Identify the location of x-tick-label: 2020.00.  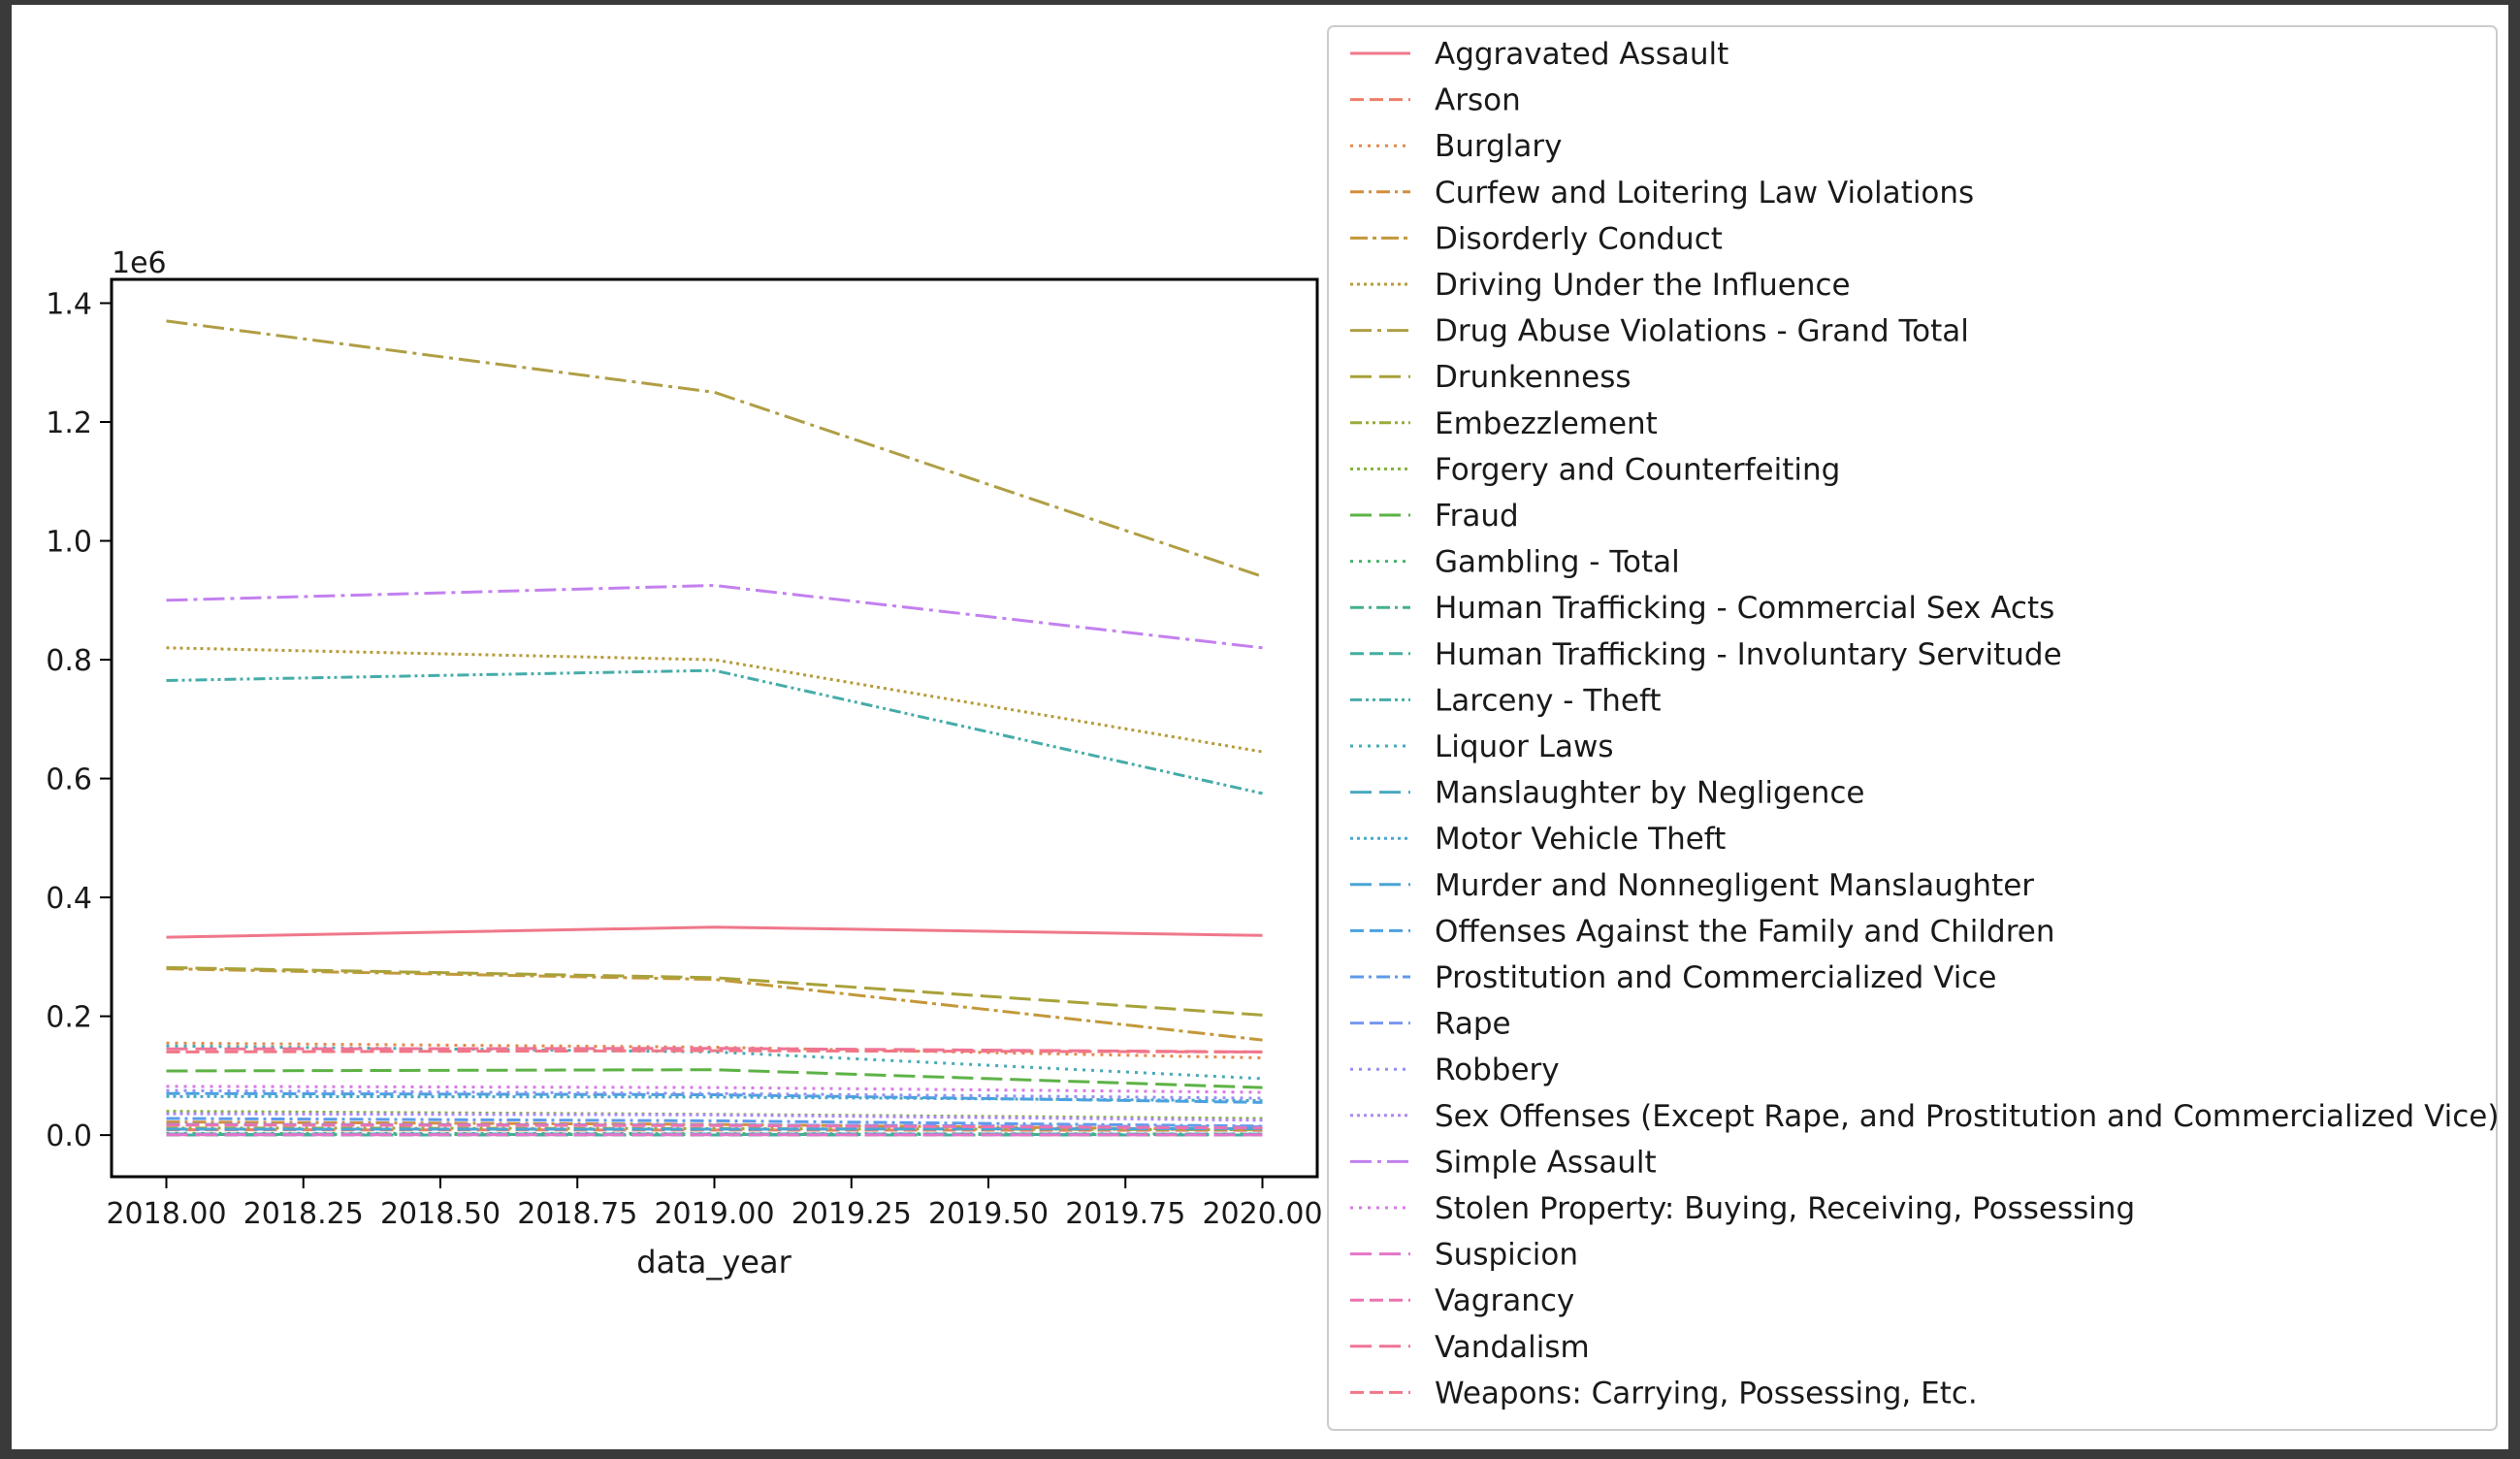
(1262, 1214).